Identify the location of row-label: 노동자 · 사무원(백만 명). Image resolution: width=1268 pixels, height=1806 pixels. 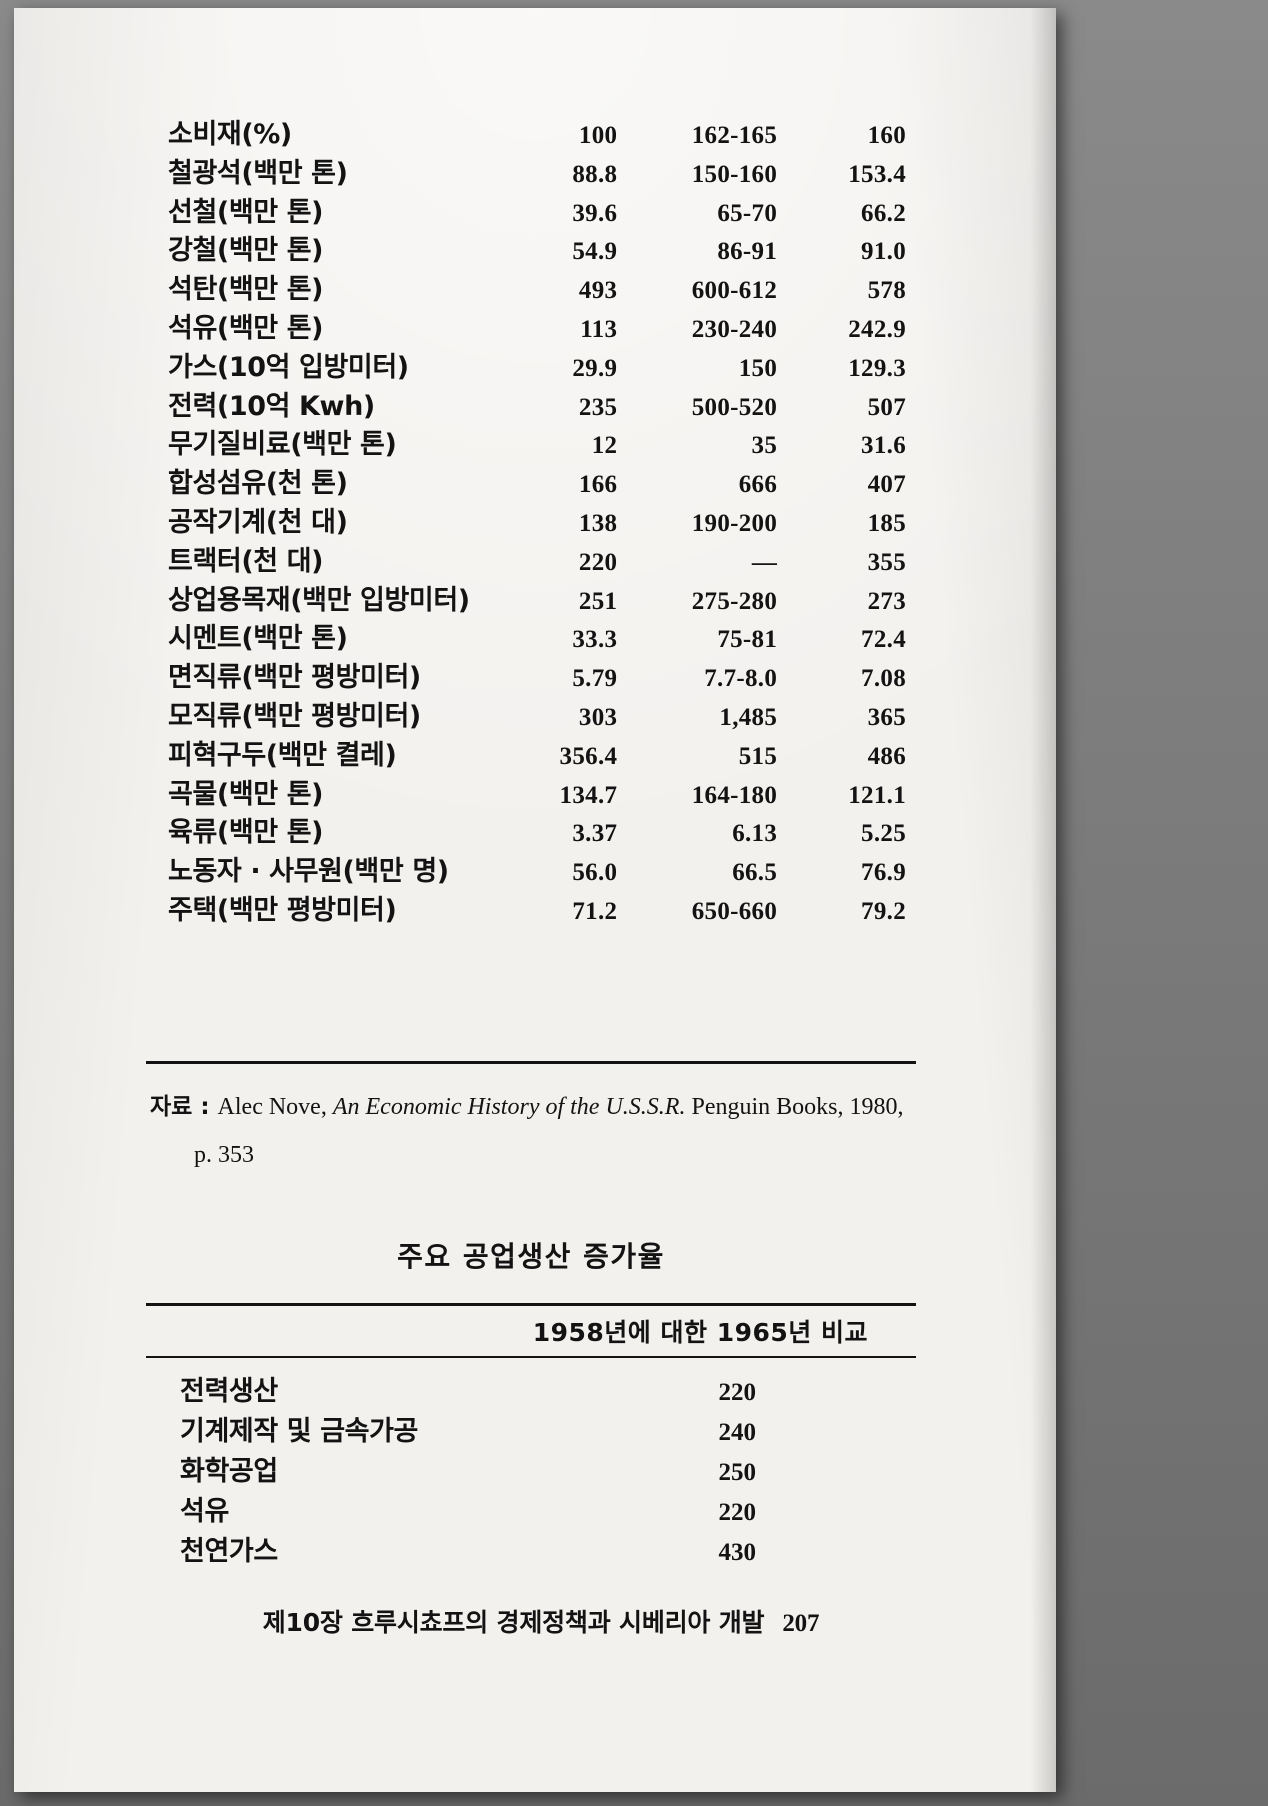
(308, 872).